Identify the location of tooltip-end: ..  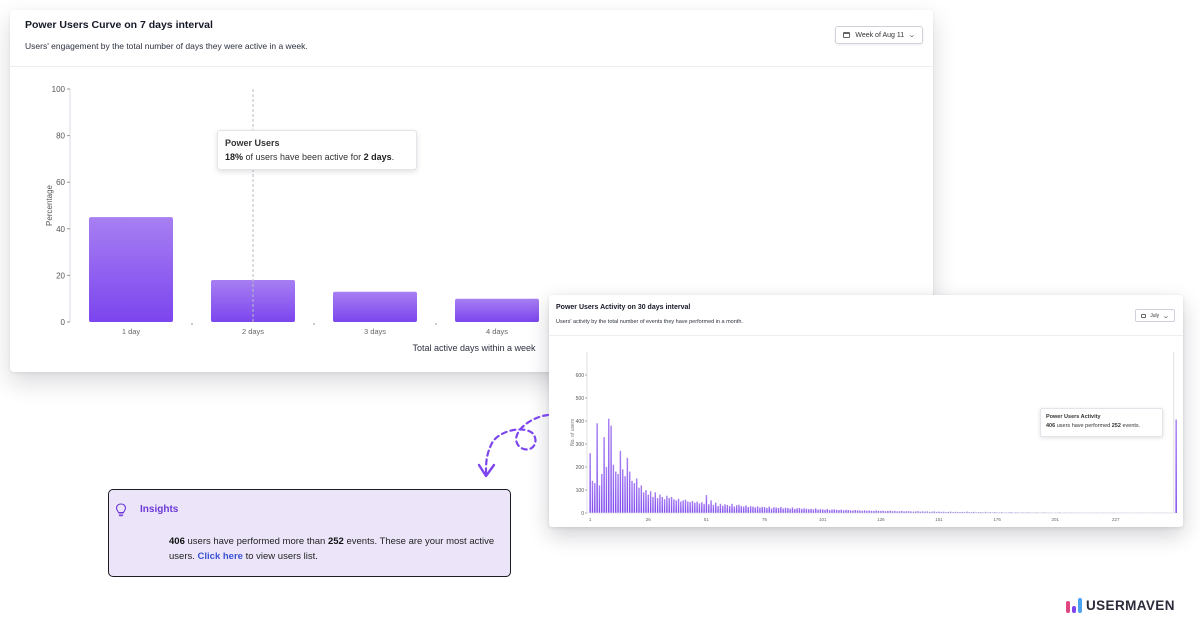
(393, 157).